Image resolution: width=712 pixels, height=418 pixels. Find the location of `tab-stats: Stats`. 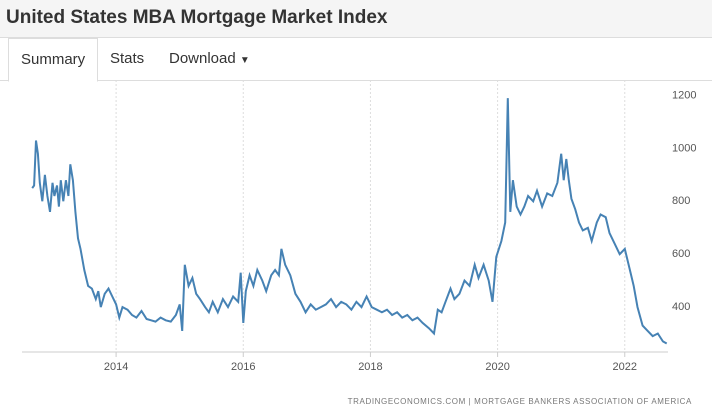

tab-stats: Stats is located at coordinates (127, 58).